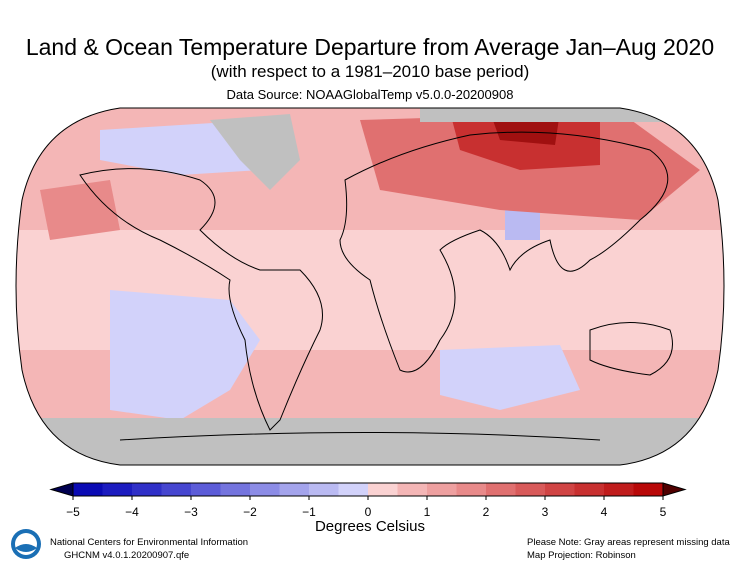 Image resolution: width=740 pixels, height=572 pixels. What do you see at coordinates (255, 152) in the screenshot?
I see `missing-data-greenland` at bounding box center [255, 152].